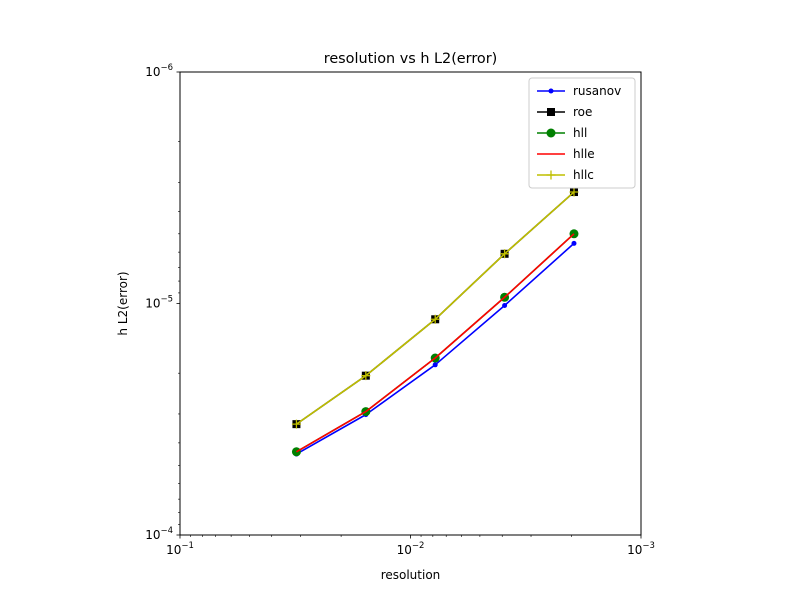  What do you see at coordinates (551, 175) in the screenshot?
I see `legend-marker-hllc` at bounding box center [551, 175].